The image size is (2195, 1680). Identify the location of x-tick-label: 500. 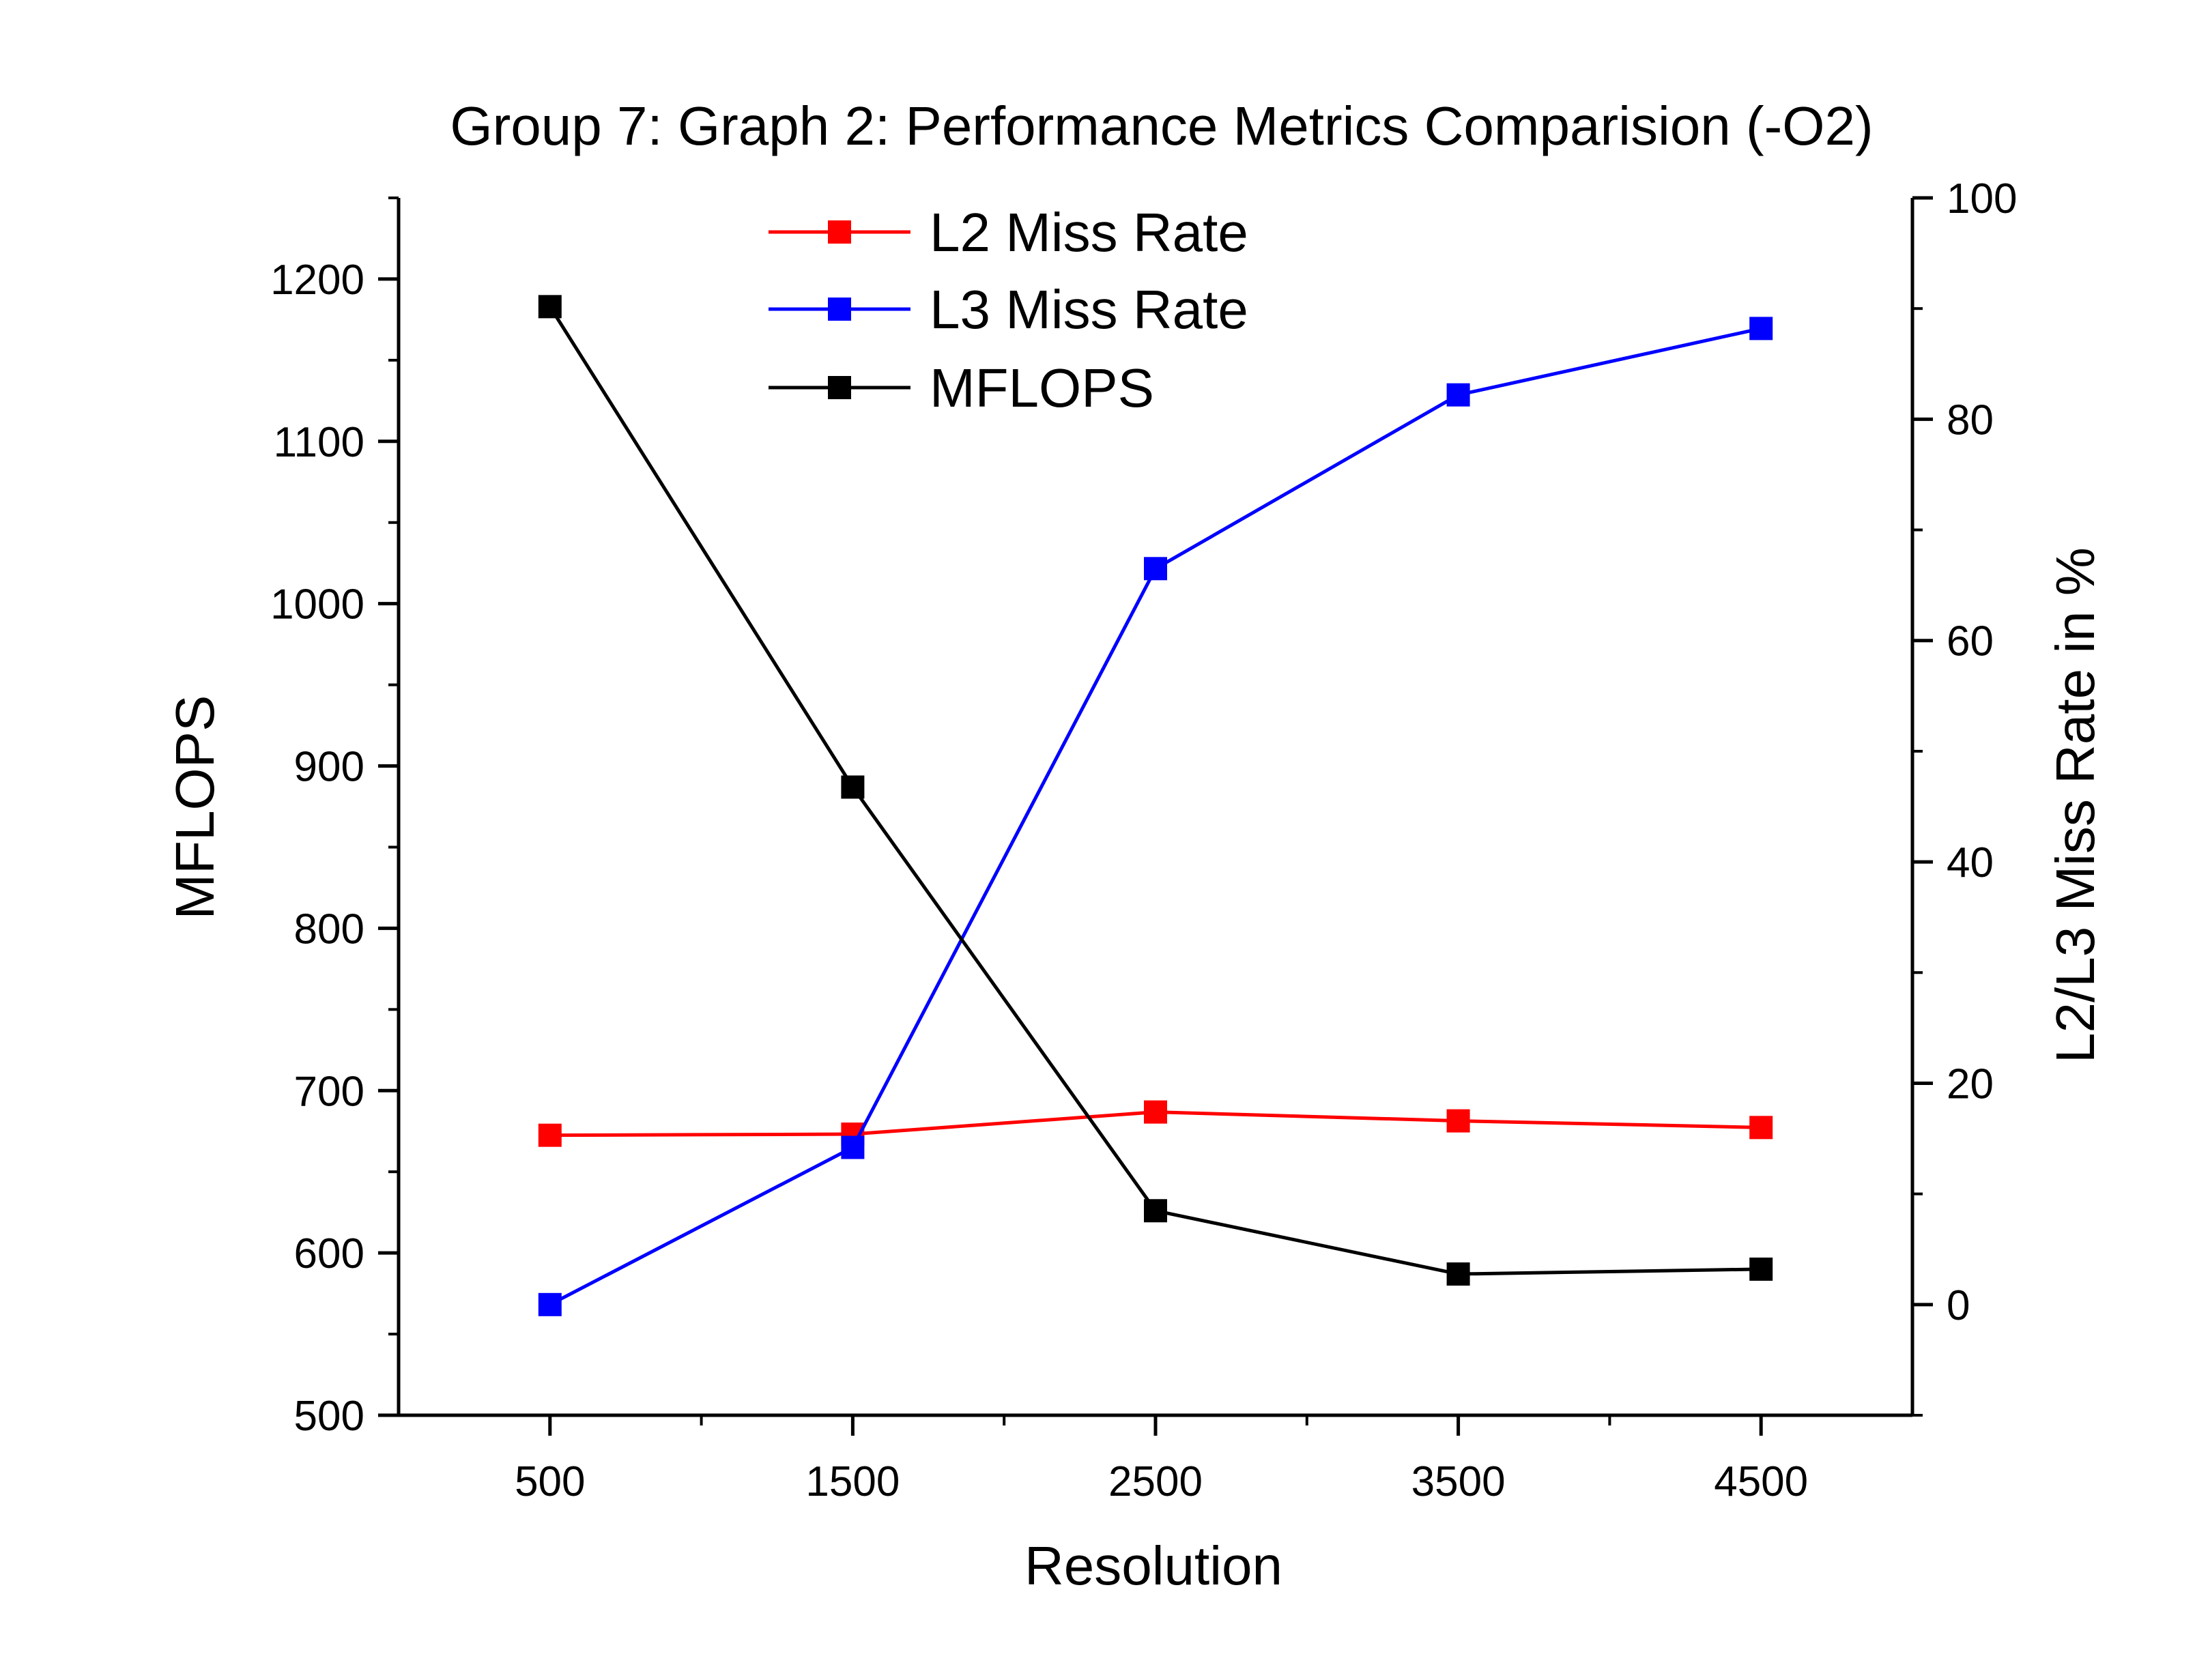
(550, 1481).